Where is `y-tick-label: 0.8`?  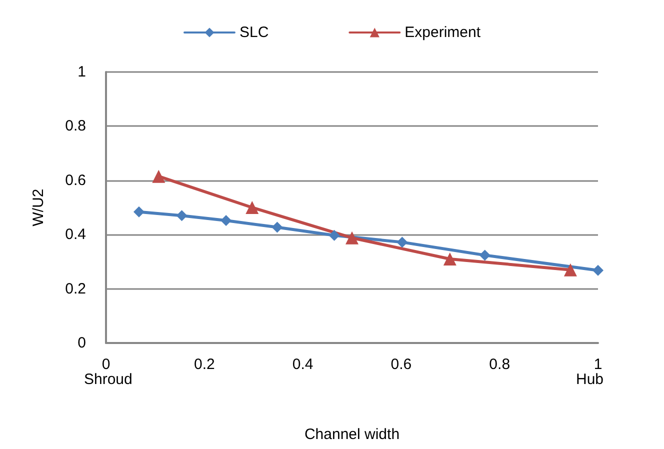
y-tick-label: 0.8 is located at coordinates (75, 126).